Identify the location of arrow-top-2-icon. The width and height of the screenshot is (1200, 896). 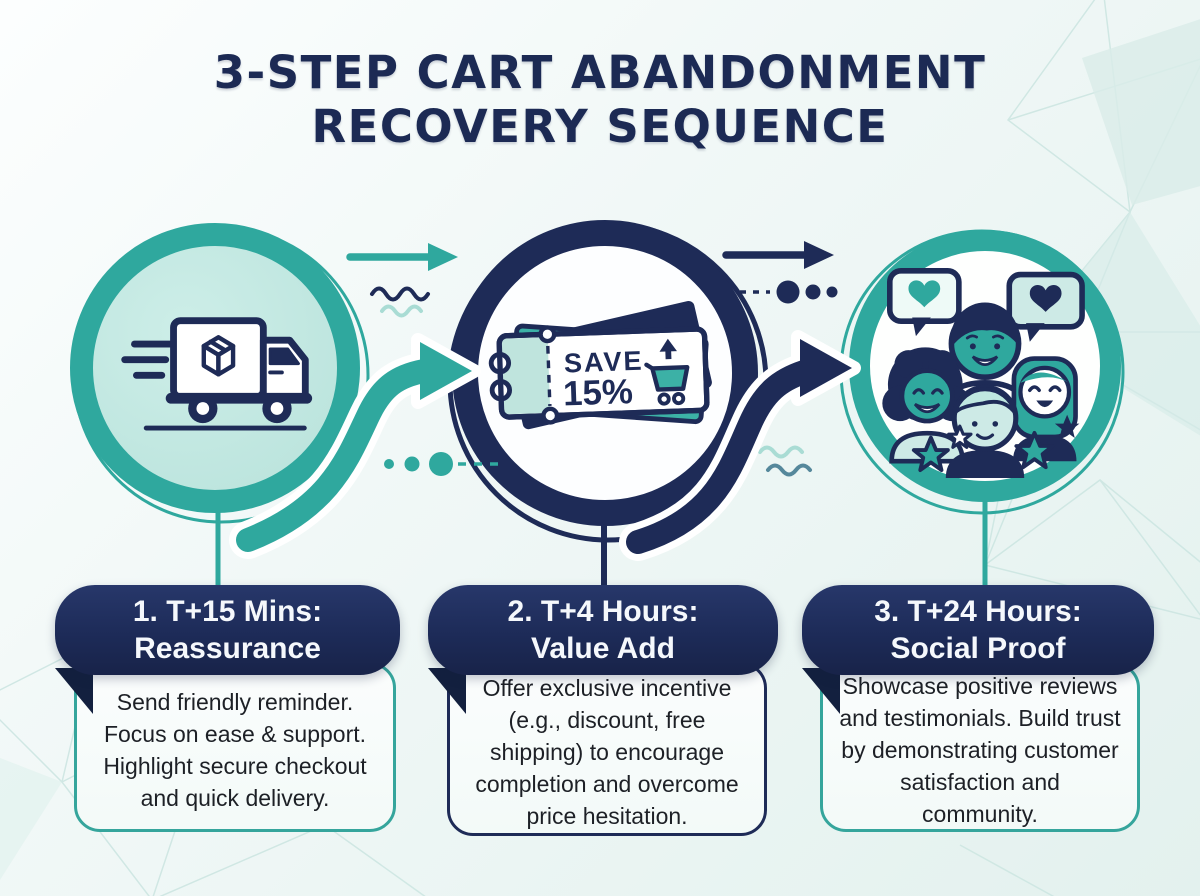
(778, 255).